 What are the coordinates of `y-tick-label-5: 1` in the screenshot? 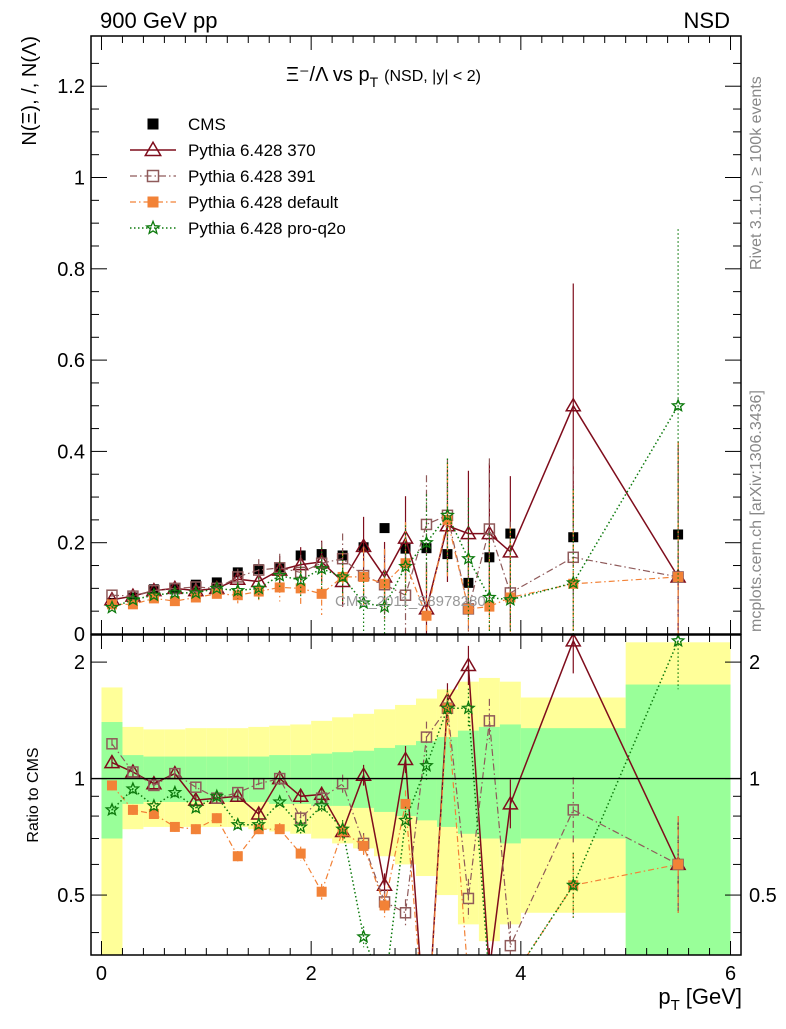 It's located at (79, 179).